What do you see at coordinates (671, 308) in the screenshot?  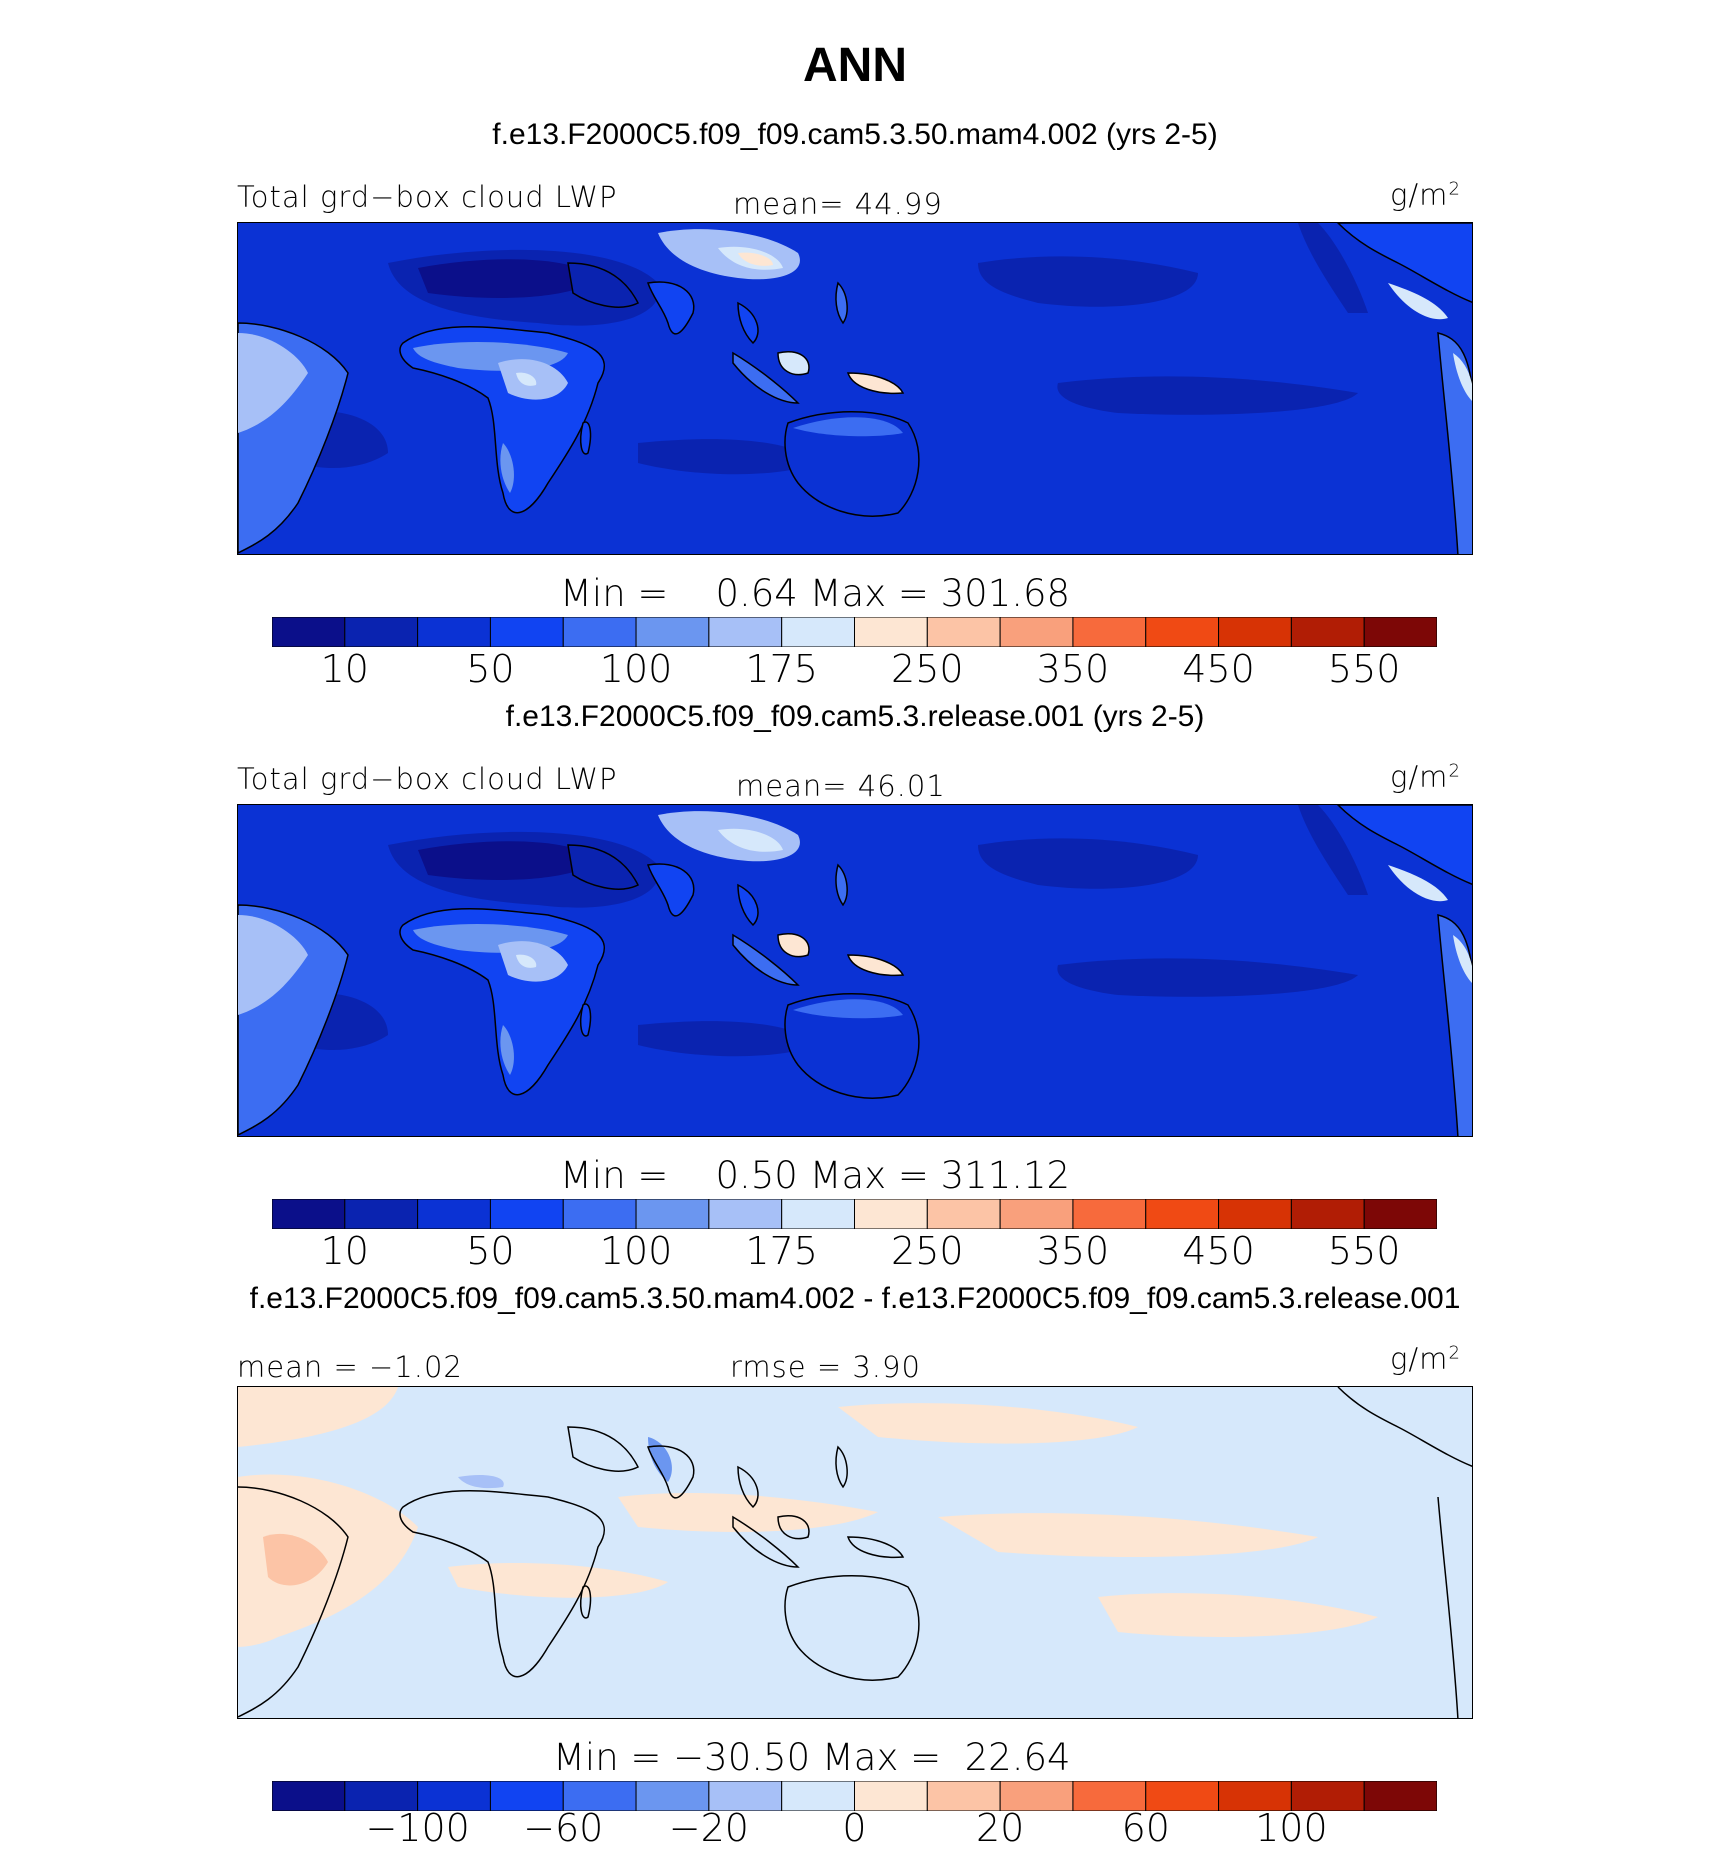 I see `india` at bounding box center [671, 308].